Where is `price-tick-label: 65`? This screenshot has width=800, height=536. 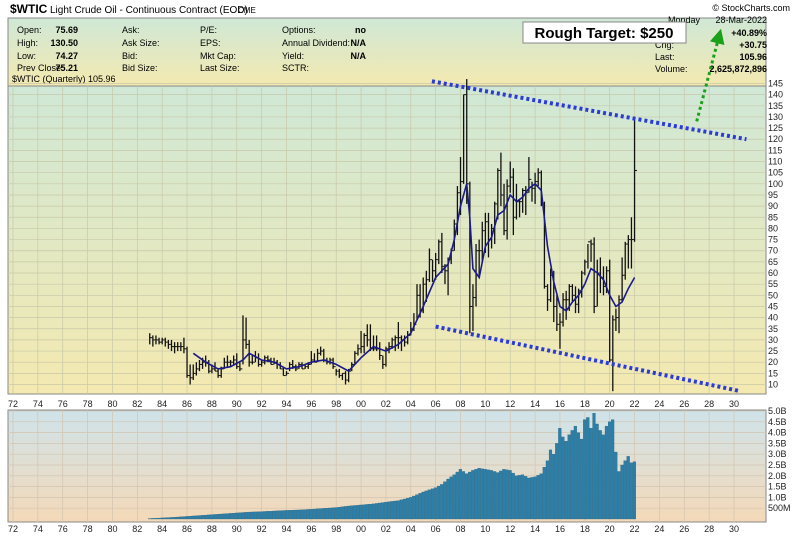
price-tick-label: 65 is located at coordinates (773, 262).